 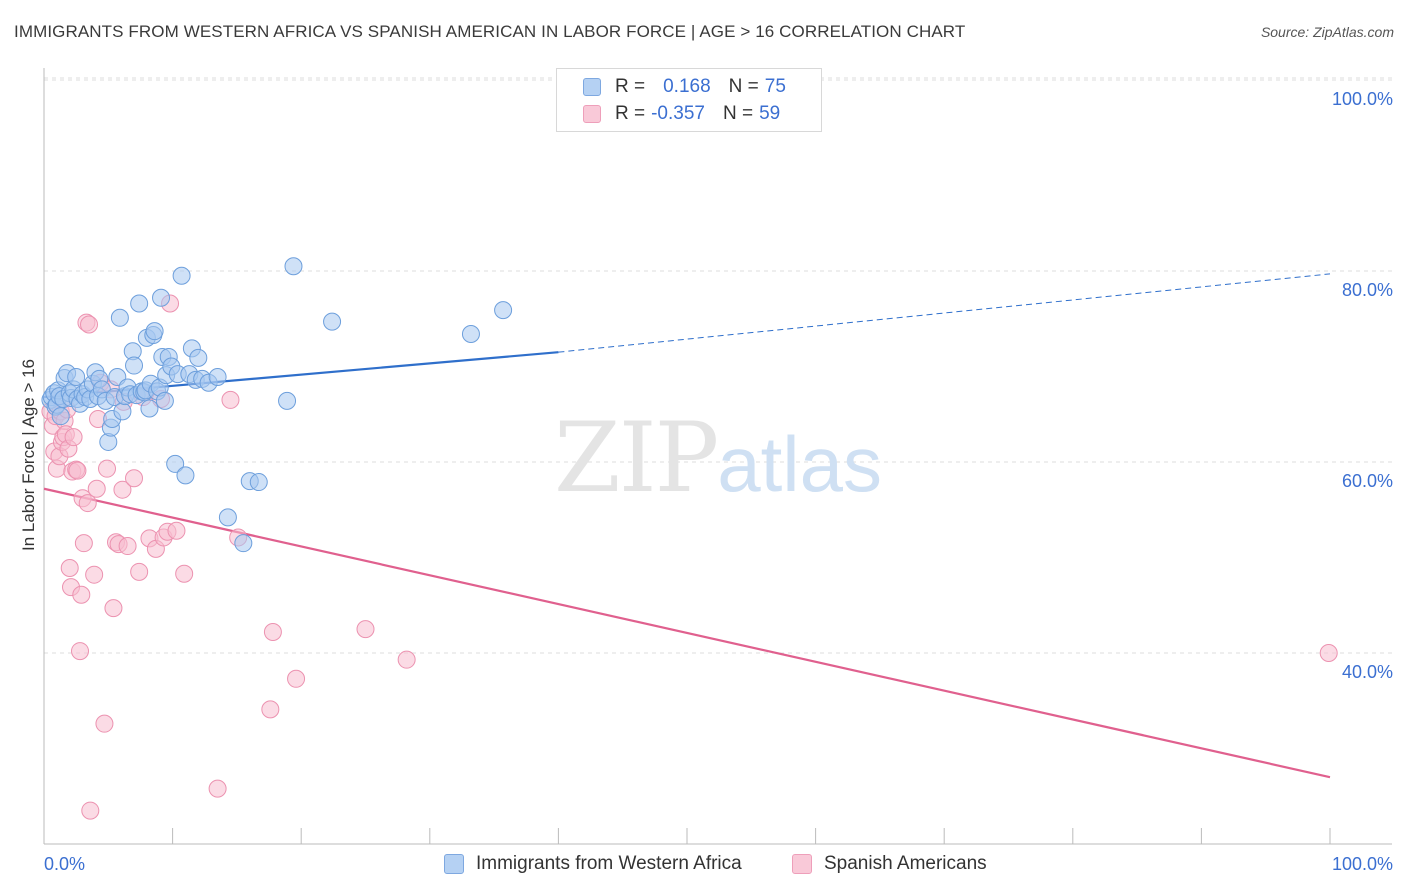 I want to click on watermark-zip: ZIP, so click(x=636, y=458).